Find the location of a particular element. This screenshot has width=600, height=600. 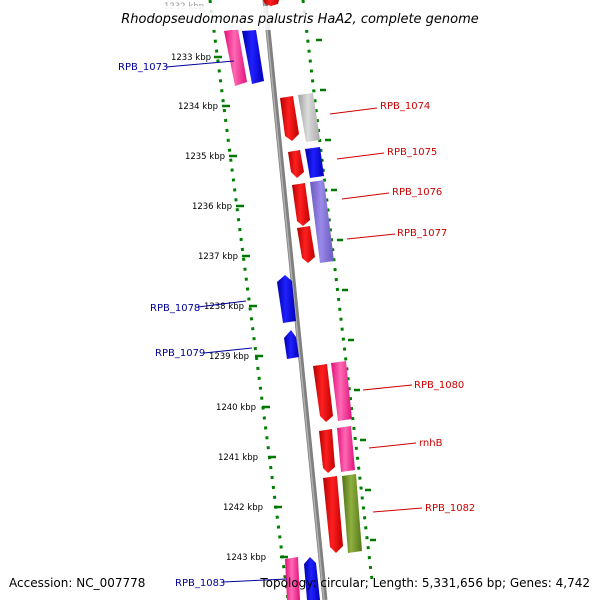

accession-text: Accession: NC_007778 is located at coordinates (77, 583).